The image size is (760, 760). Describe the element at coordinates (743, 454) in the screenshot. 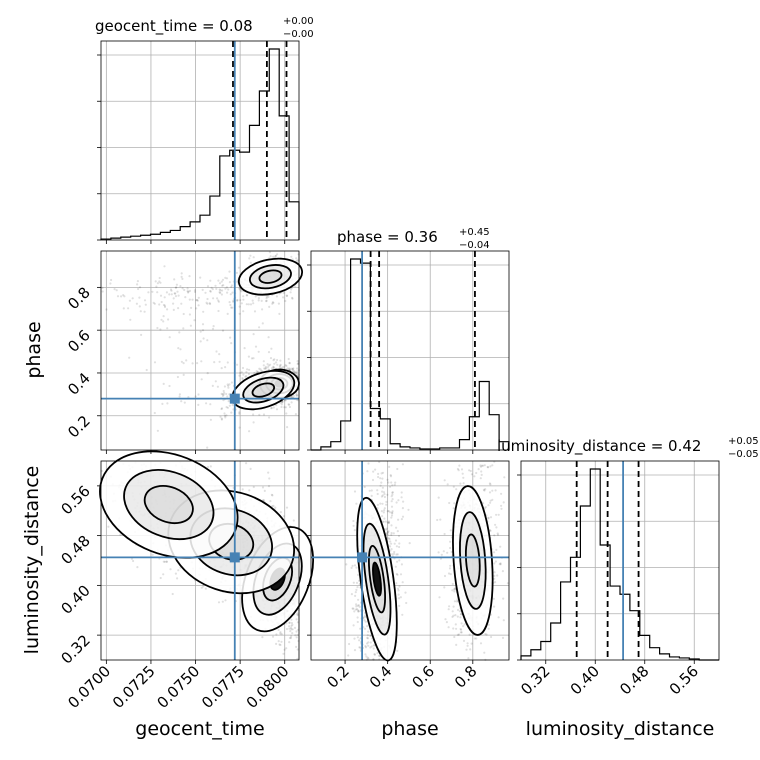

I see `title-luminosity-distance-minus: −0.05` at that location.